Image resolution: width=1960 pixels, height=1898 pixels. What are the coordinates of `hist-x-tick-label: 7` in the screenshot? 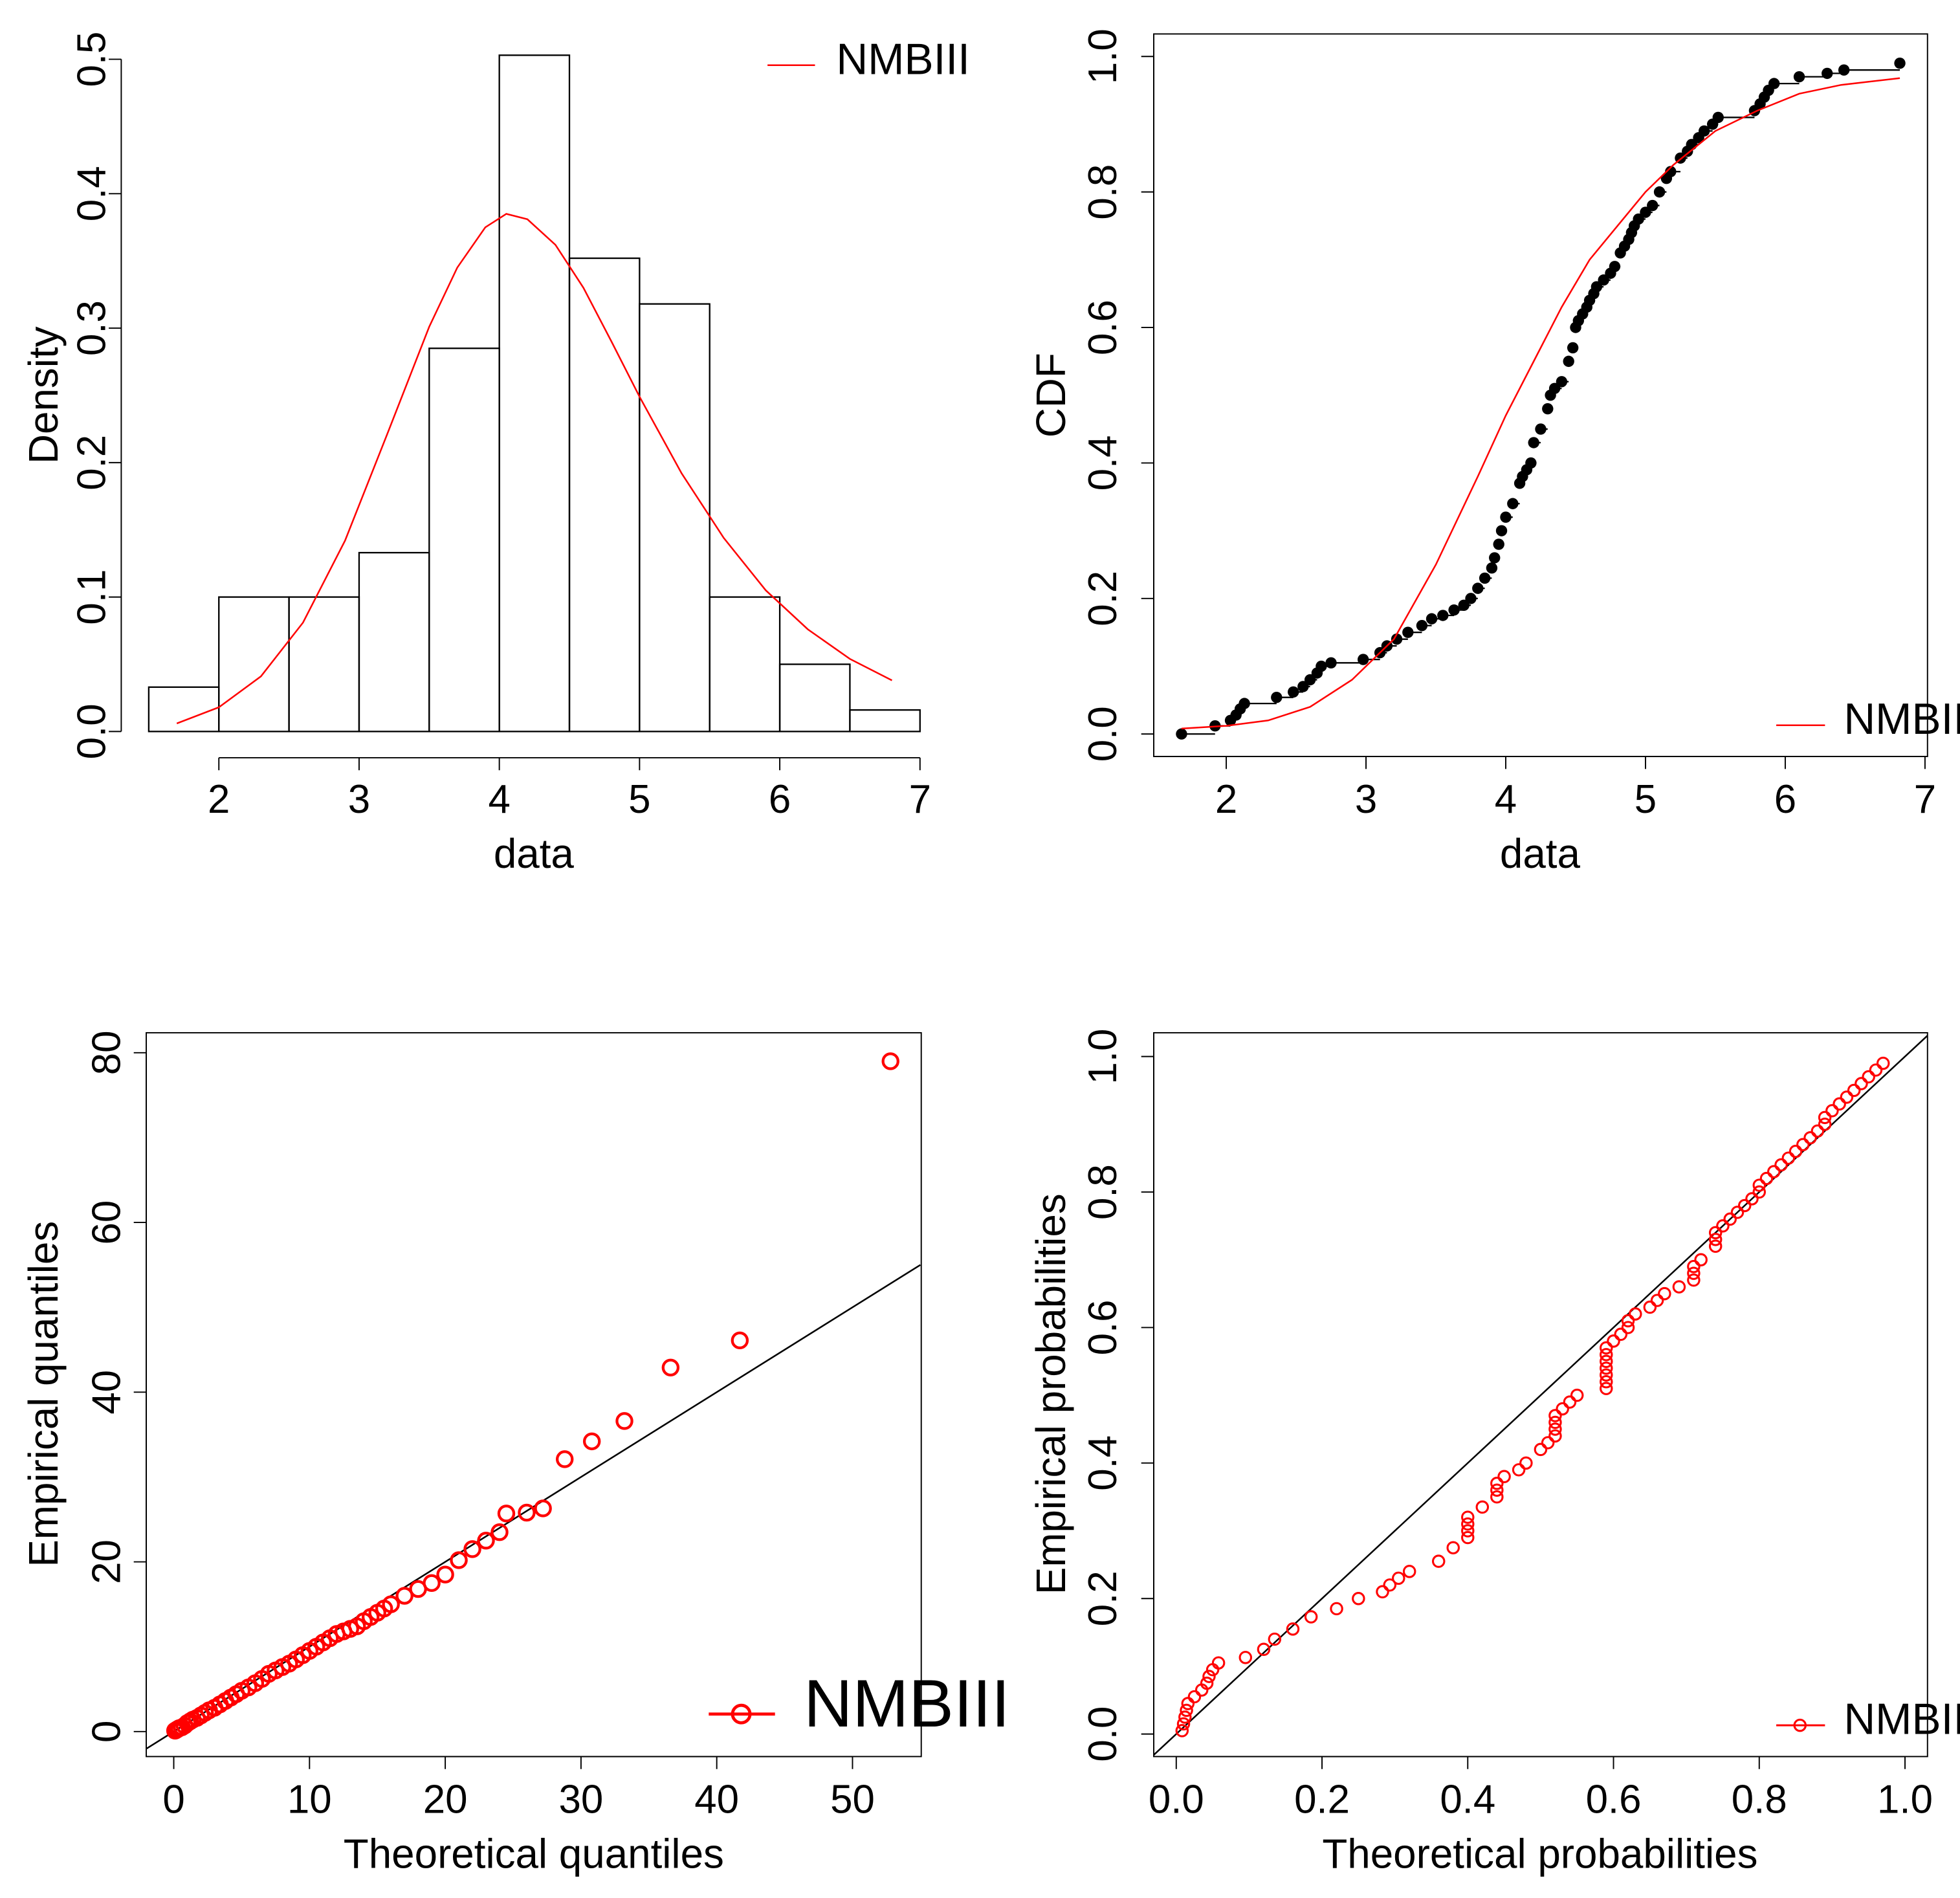 It's located at (920, 799).